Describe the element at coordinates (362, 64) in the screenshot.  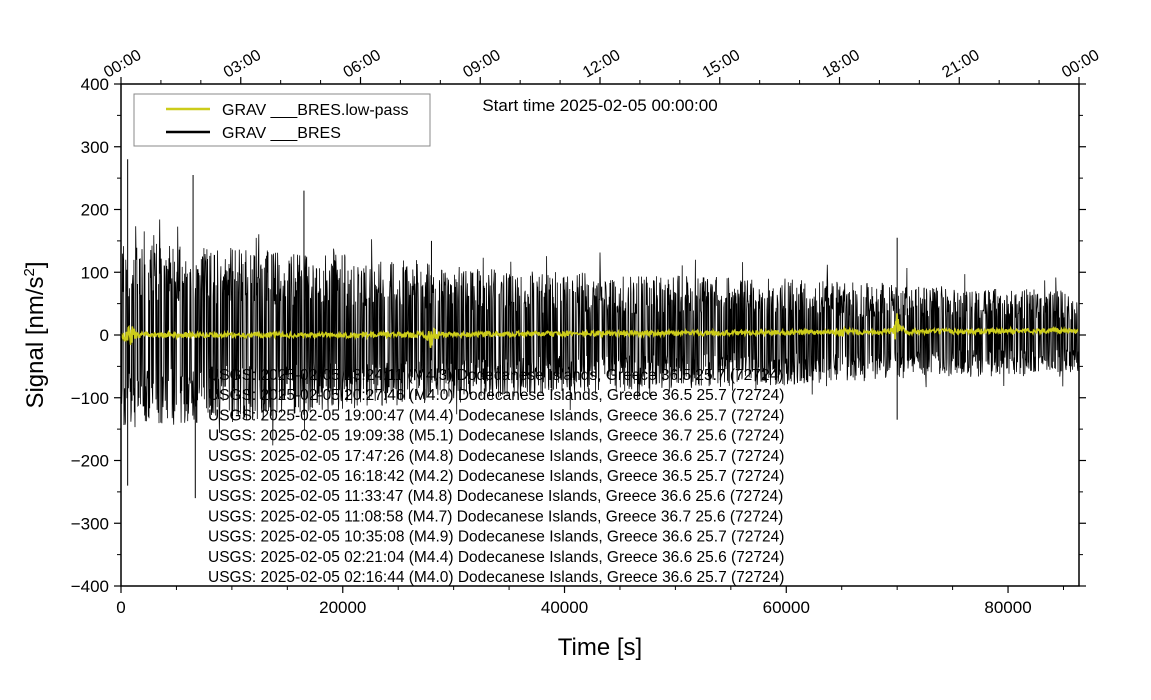
I see `top-tick-label: 06:00` at that location.